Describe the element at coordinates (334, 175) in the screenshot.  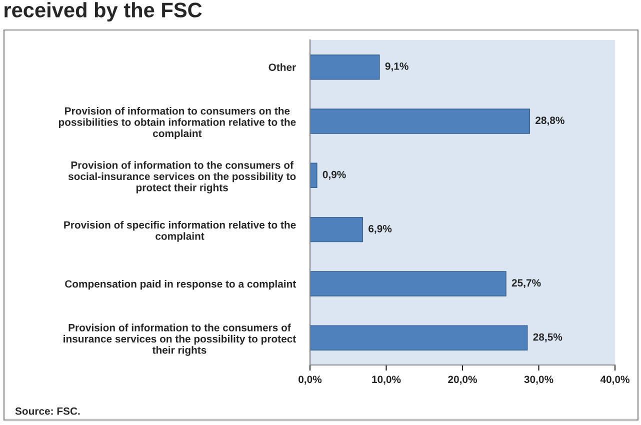
I see `data-label: 0,9%` at that location.